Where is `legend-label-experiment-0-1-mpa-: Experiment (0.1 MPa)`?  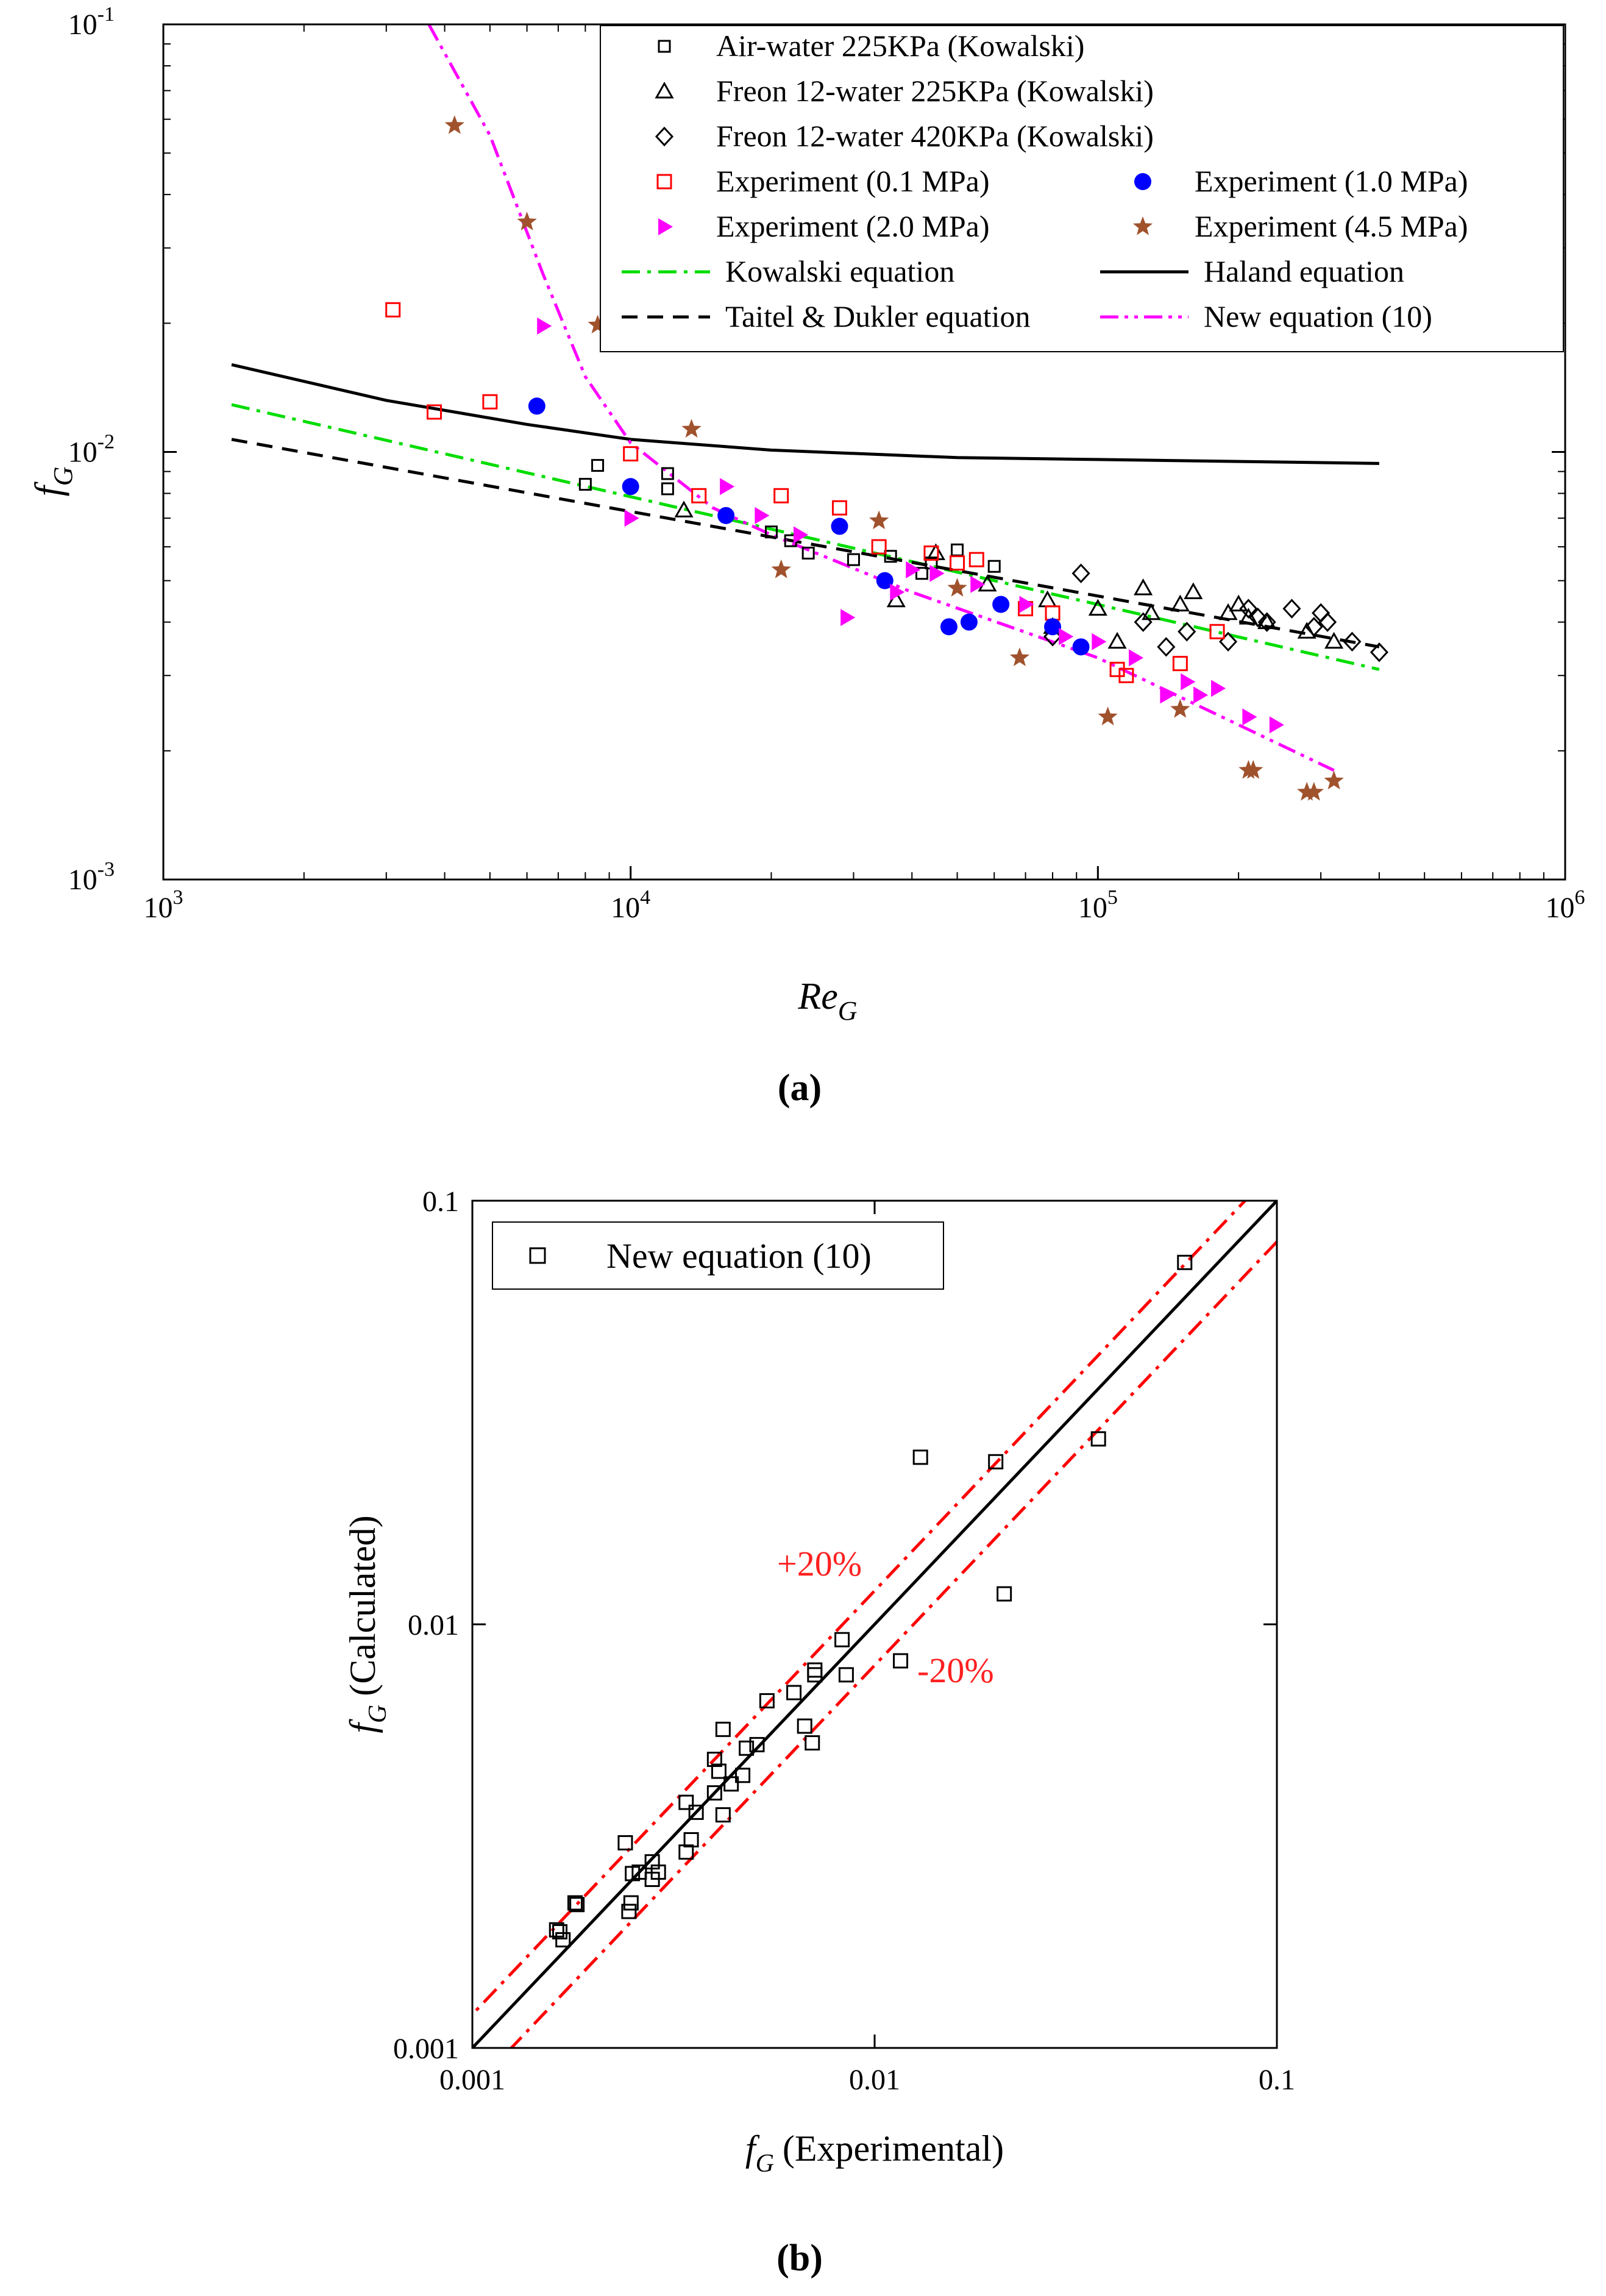
legend-label-experiment-0-1-mpa-: Experiment (0.1 MPa) is located at coordinates (853, 181).